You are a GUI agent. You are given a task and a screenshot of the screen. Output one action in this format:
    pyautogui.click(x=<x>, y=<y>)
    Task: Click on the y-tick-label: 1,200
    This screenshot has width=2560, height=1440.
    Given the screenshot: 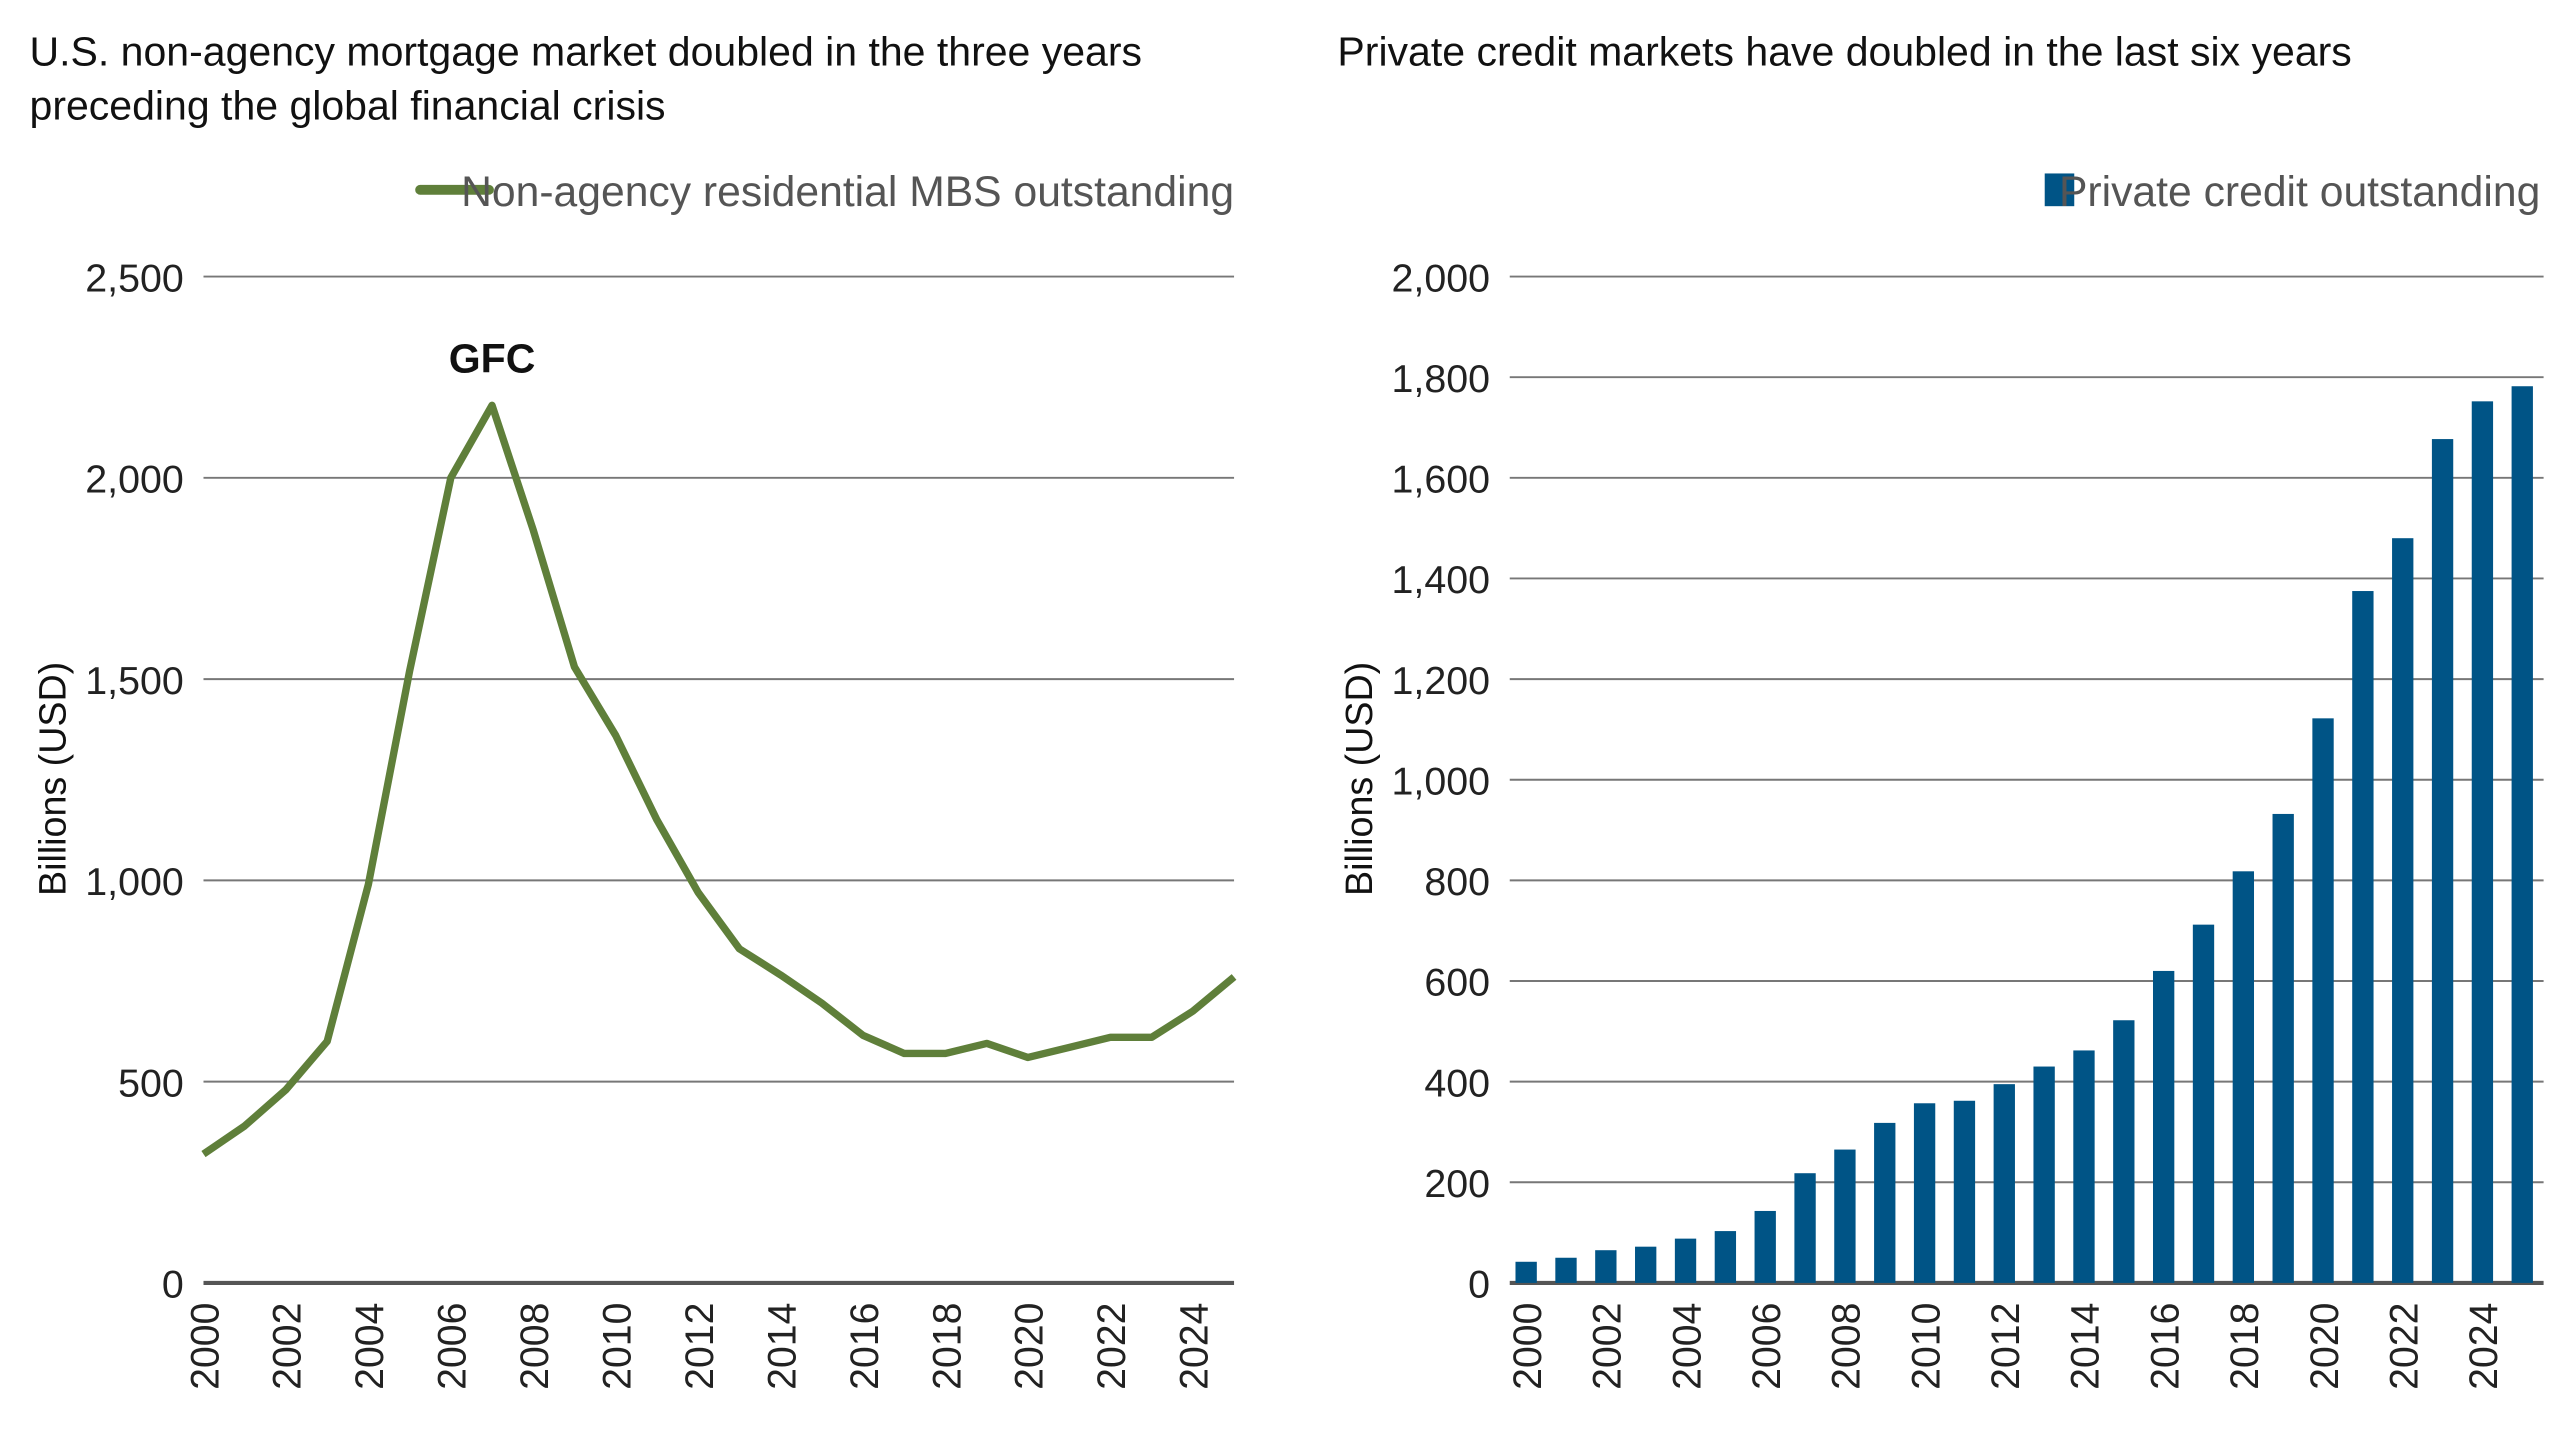 What is the action you would take?
    pyautogui.click(x=1441, y=681)
    